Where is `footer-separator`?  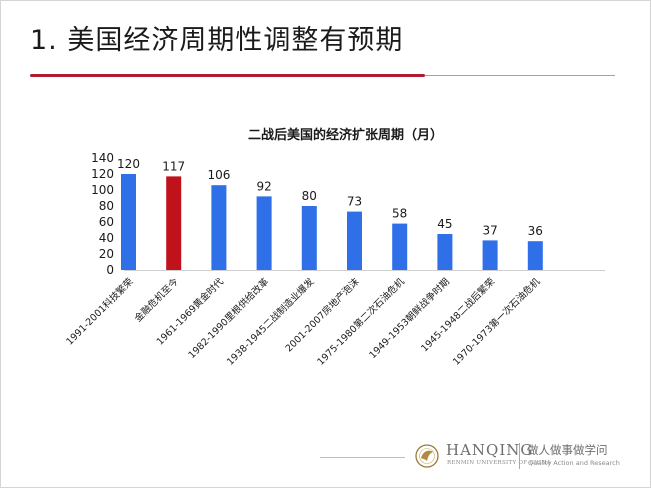
footer-separator is located at coordinates (519, 456).